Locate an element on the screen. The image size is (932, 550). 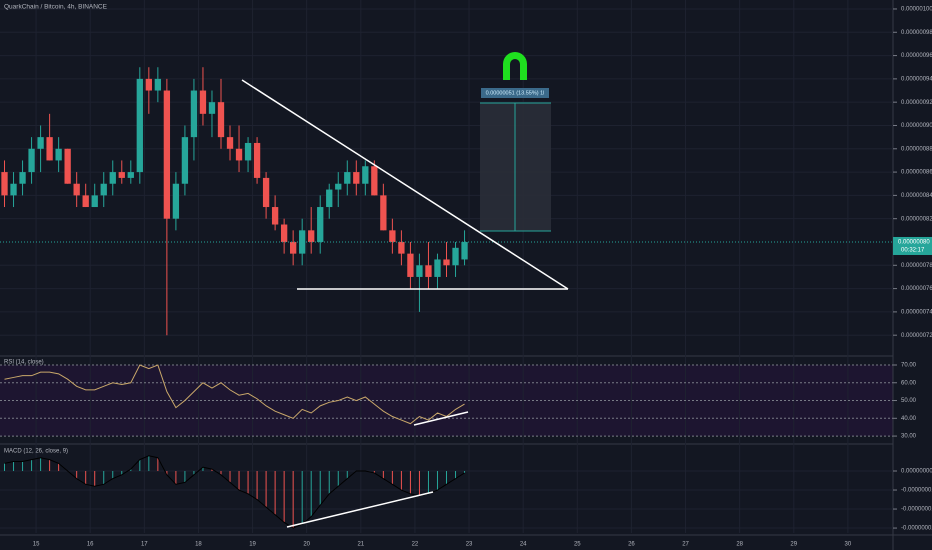
y-tick-label: 30.00 is located at coordinates (909, 437).